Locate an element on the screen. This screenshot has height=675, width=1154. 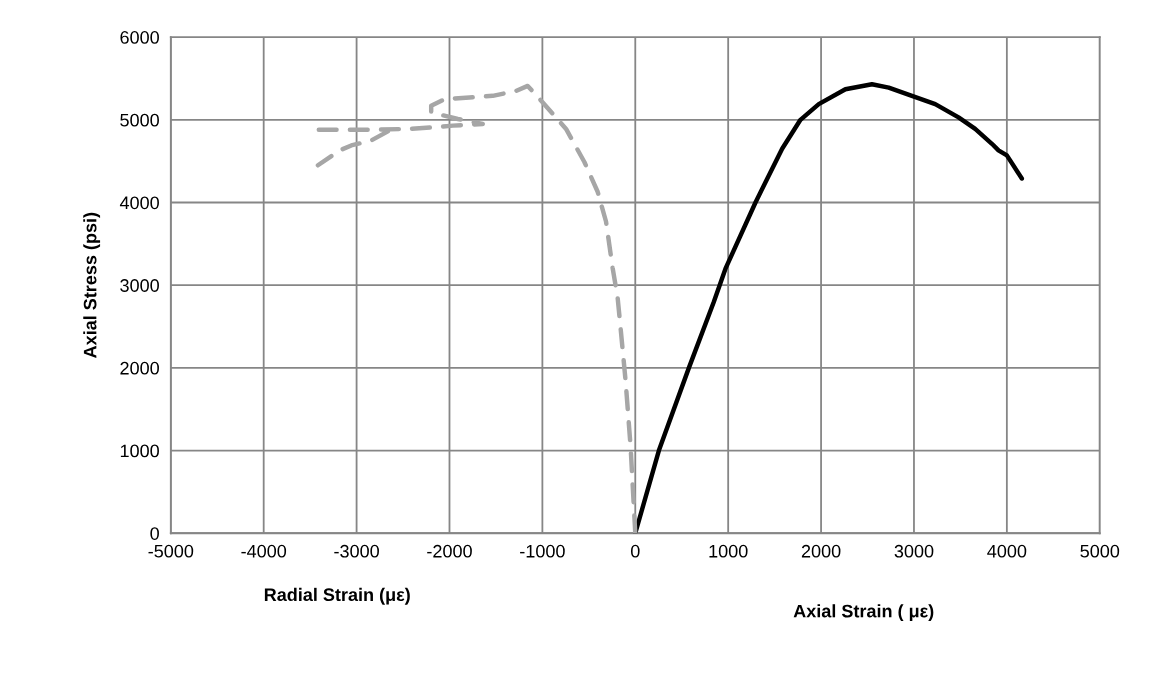
y-tick-label: 6000 is located at coordinates (139, 37).